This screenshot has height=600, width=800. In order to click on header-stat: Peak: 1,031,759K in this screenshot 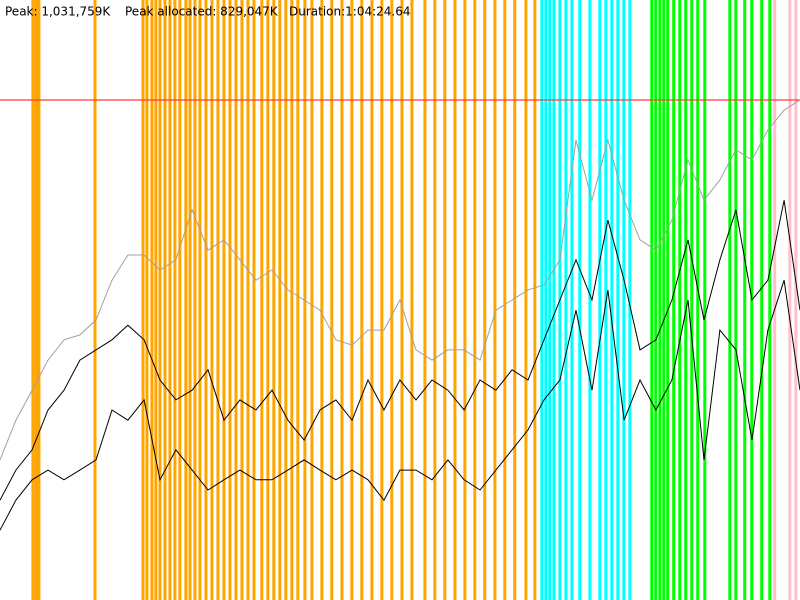, I will do `click(58, 12)`.